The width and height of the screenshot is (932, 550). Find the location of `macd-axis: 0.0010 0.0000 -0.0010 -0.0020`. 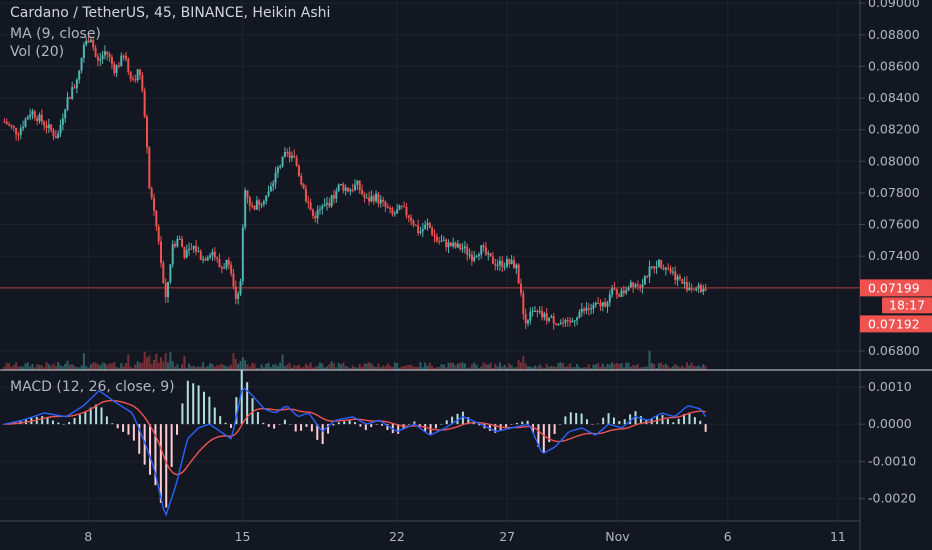

macd-axis: 0.0010 0.0000 -0.0010 -0.0020 is located at coordinates (888, 442).